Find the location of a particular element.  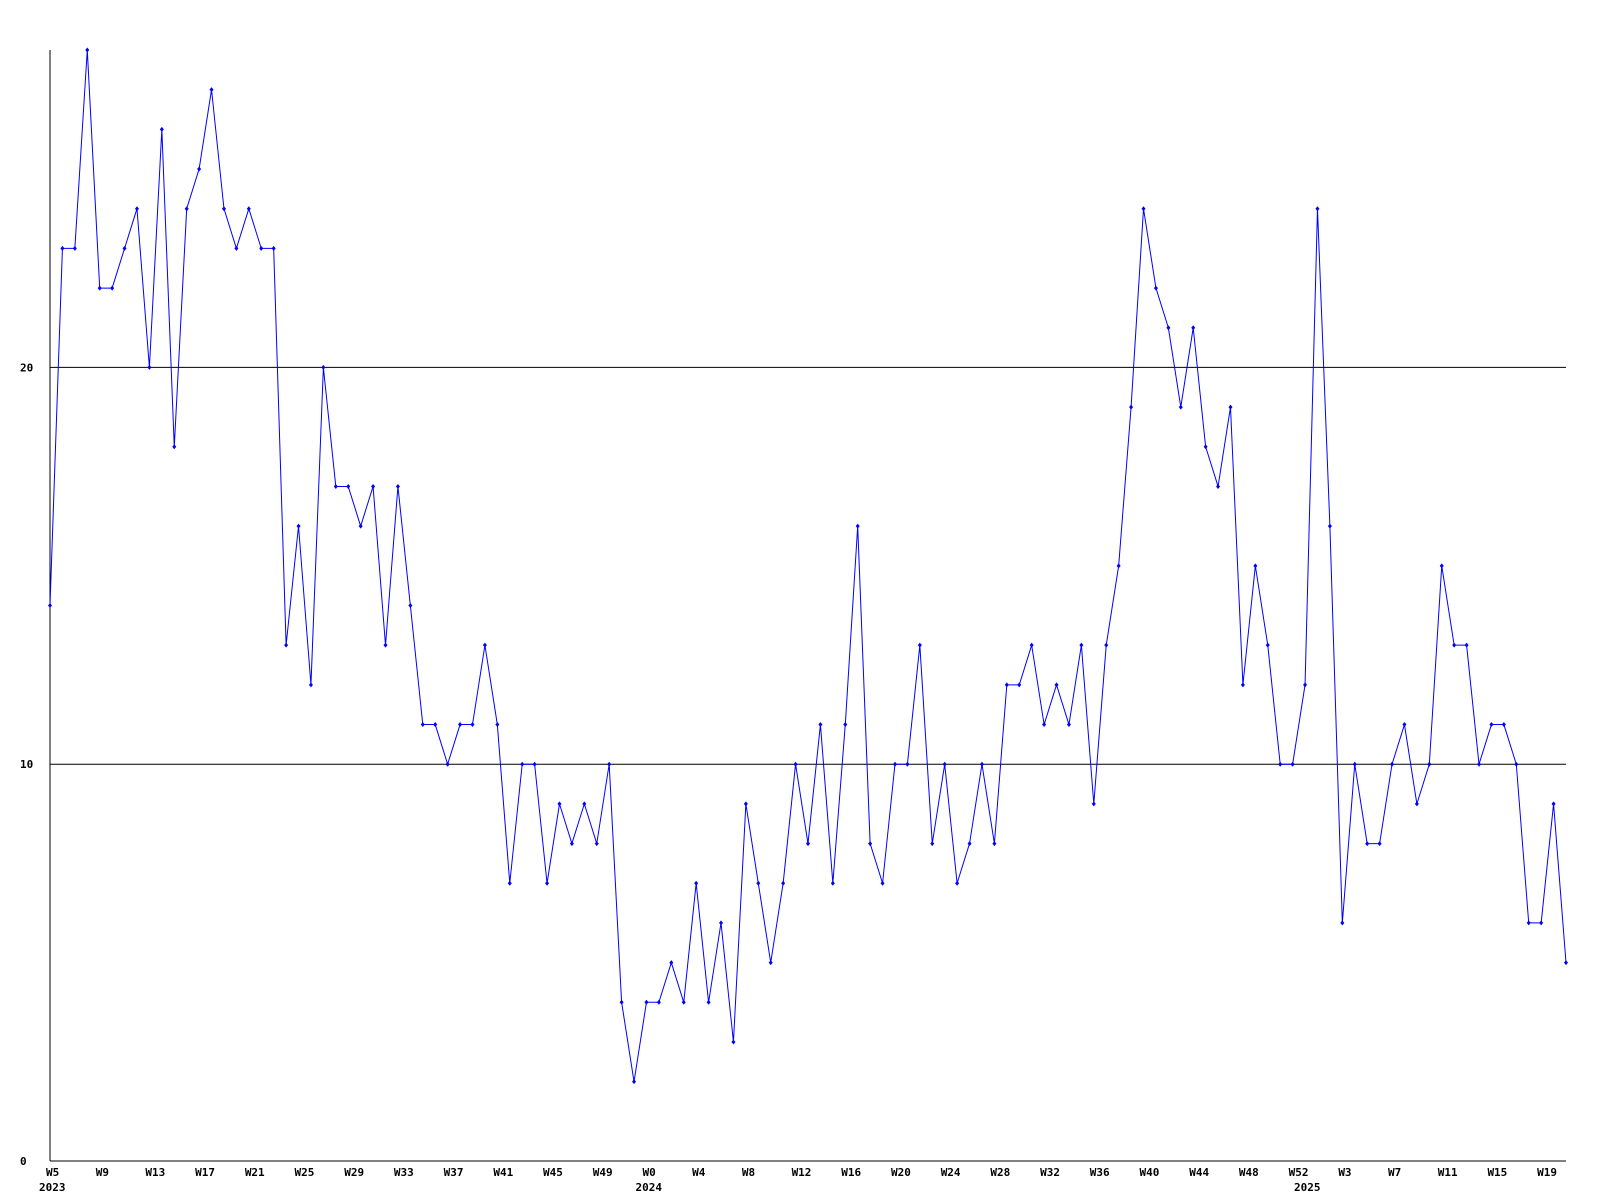

y-tick-label: 0 is located at coordinates (23, 1161).